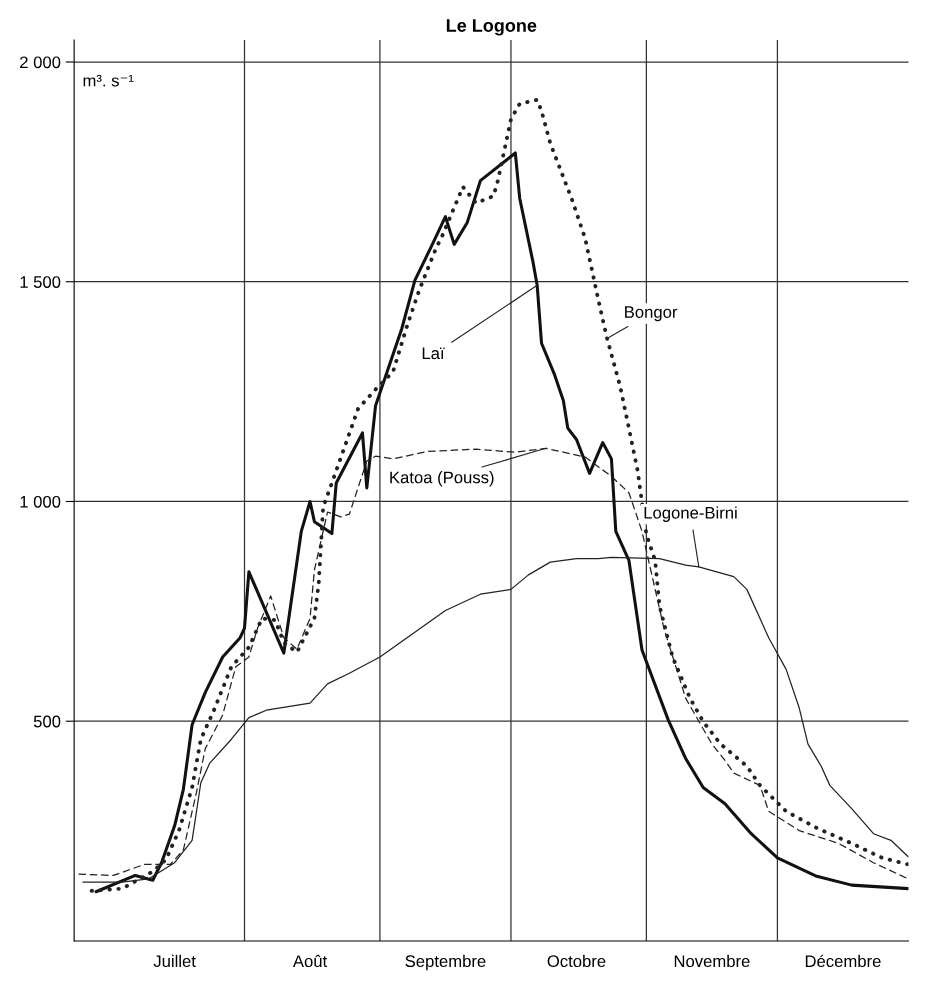  What do you see at coordinates (690, 514) in the screenshot?
I see `text: Logone-Birni` at bounding box center [690, 514].